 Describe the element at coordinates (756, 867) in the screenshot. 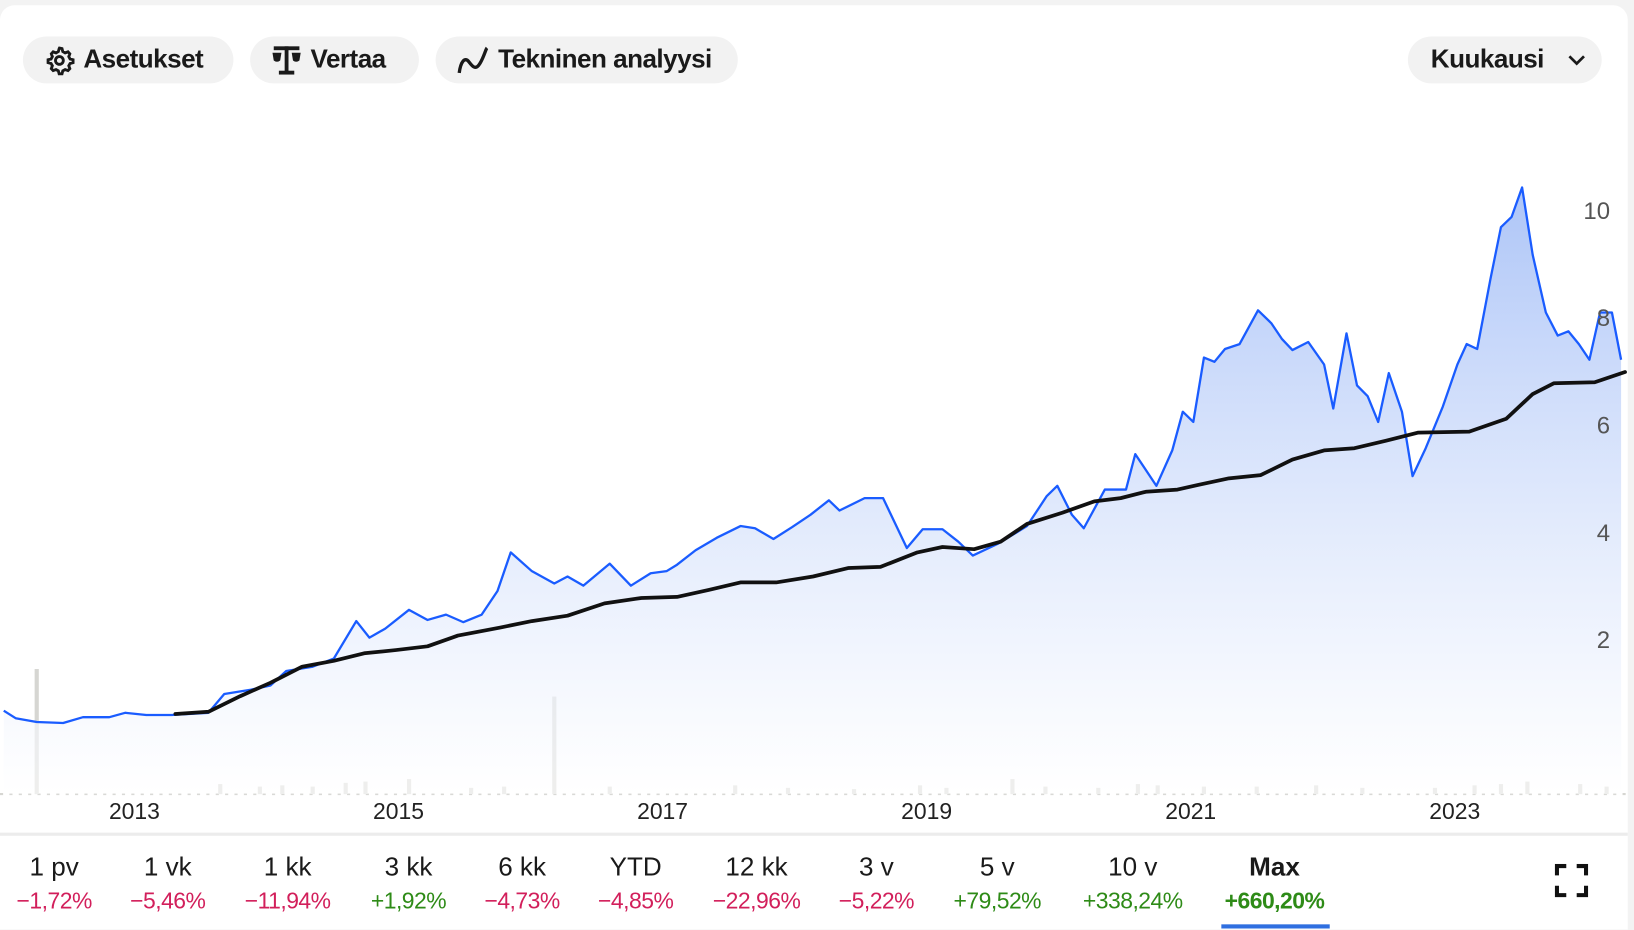

I see `period-label: 12 kk` at that location.